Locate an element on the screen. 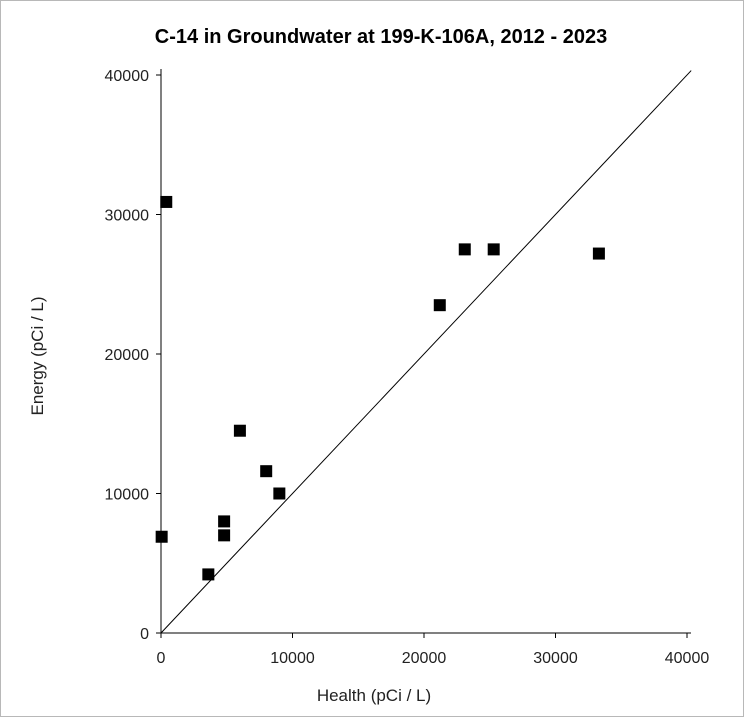 The image size is (744, 717). y-tick-label: 10000 is located at coordinates (127, 495).